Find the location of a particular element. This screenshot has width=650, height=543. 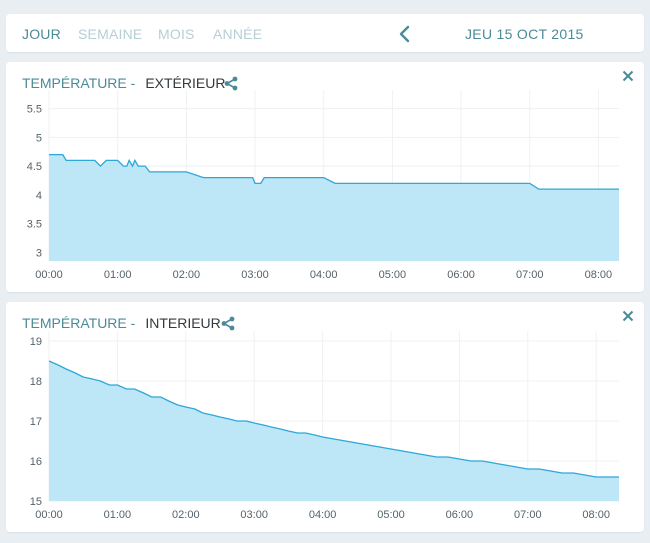

y-tick-label: 5 is located at coordinates (39, 138).